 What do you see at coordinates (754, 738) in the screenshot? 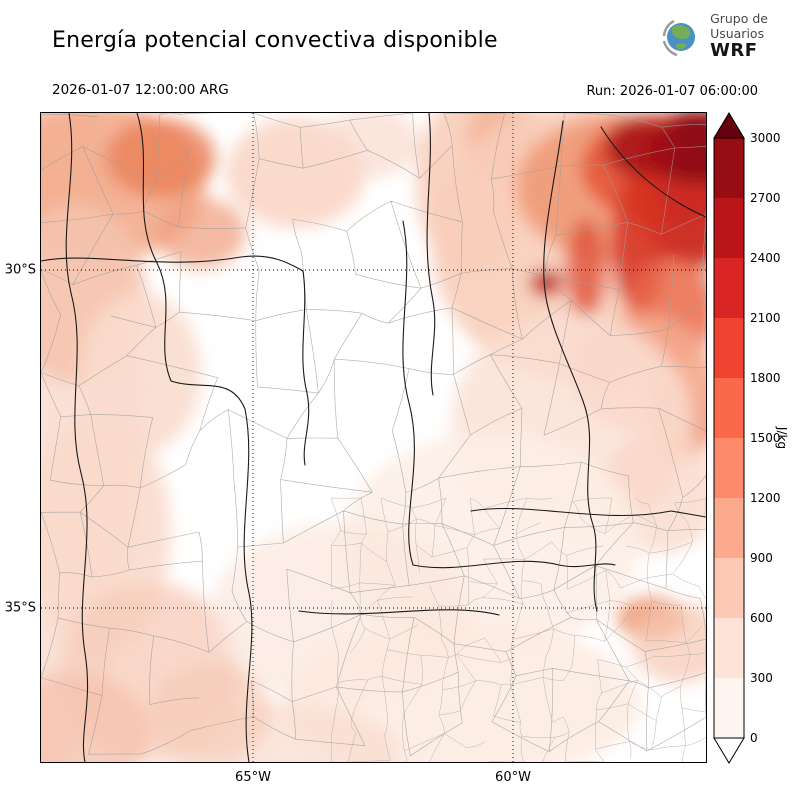
I see `colorbar-tick-label: 0` at bounding box center [754, 738].